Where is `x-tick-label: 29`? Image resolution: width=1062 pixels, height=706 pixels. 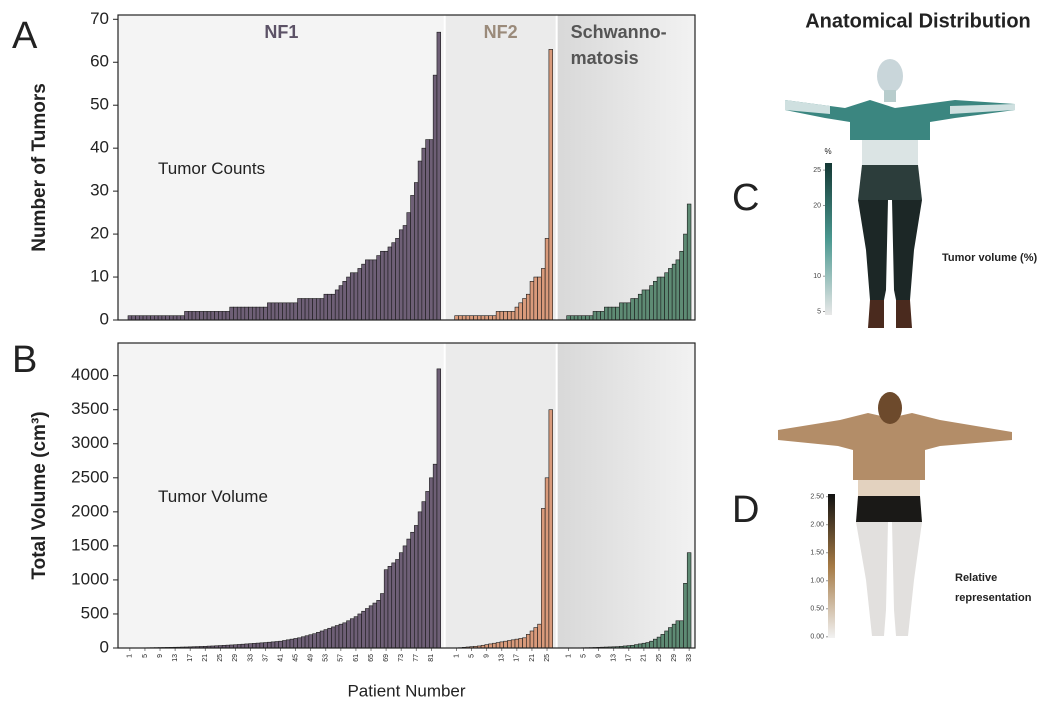 x-tick-label: 29 is located at coordinates (235, 658).